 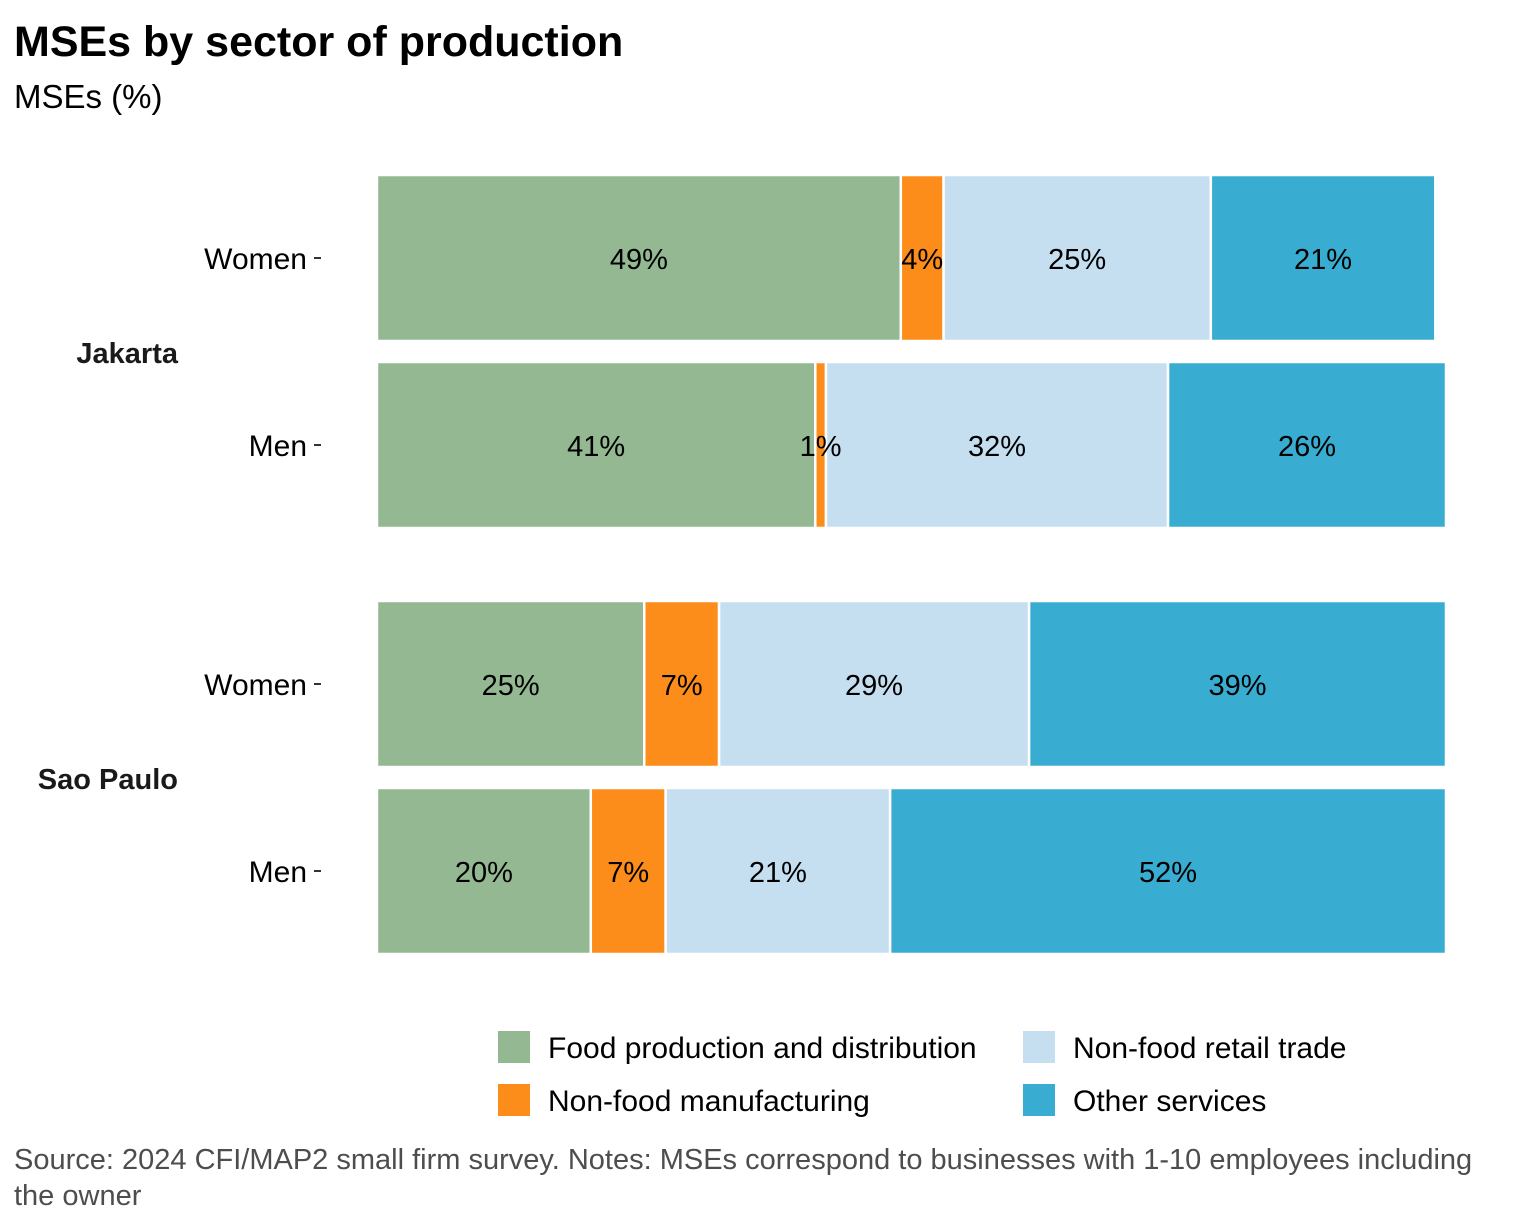 I want to click on data-label-jakarta-women-non-food-manufacturing: 4%, so click(x=922, y=260).